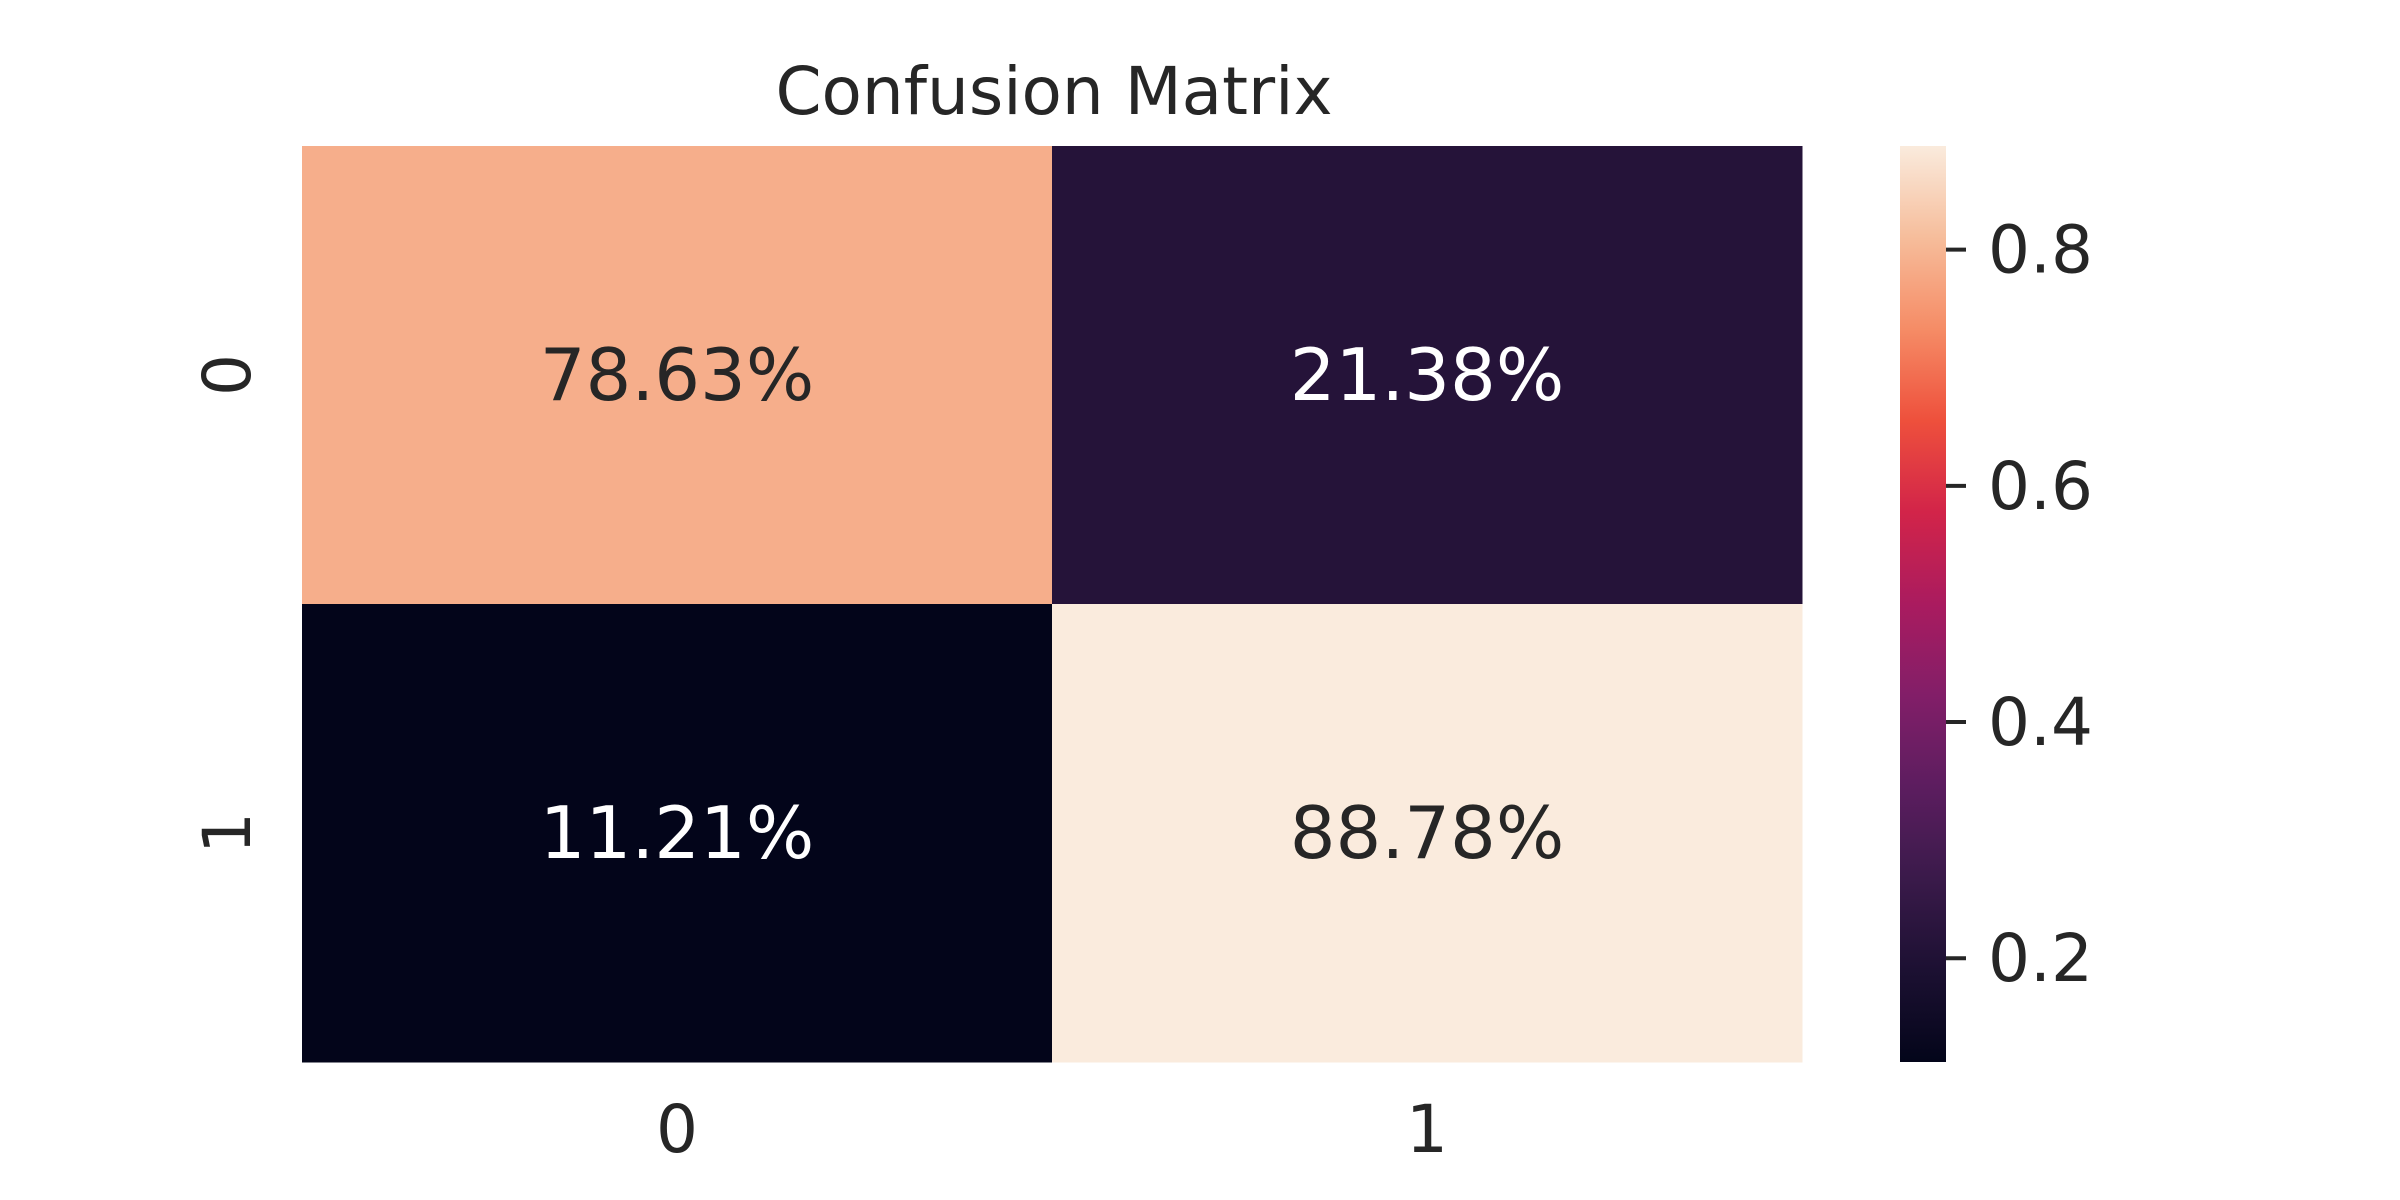  I want to click on y-tick-label-1: 1, so click(227, 833).